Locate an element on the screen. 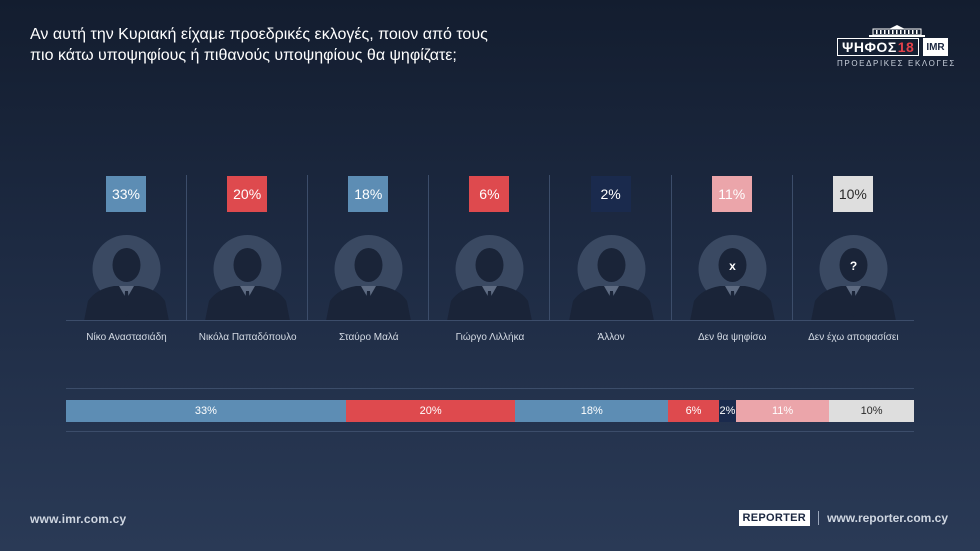 This screenshot has height=551, width=980. candidate-column: 20% Νικόλα Παπαδόπουλο is located at coordinates (248, 265).